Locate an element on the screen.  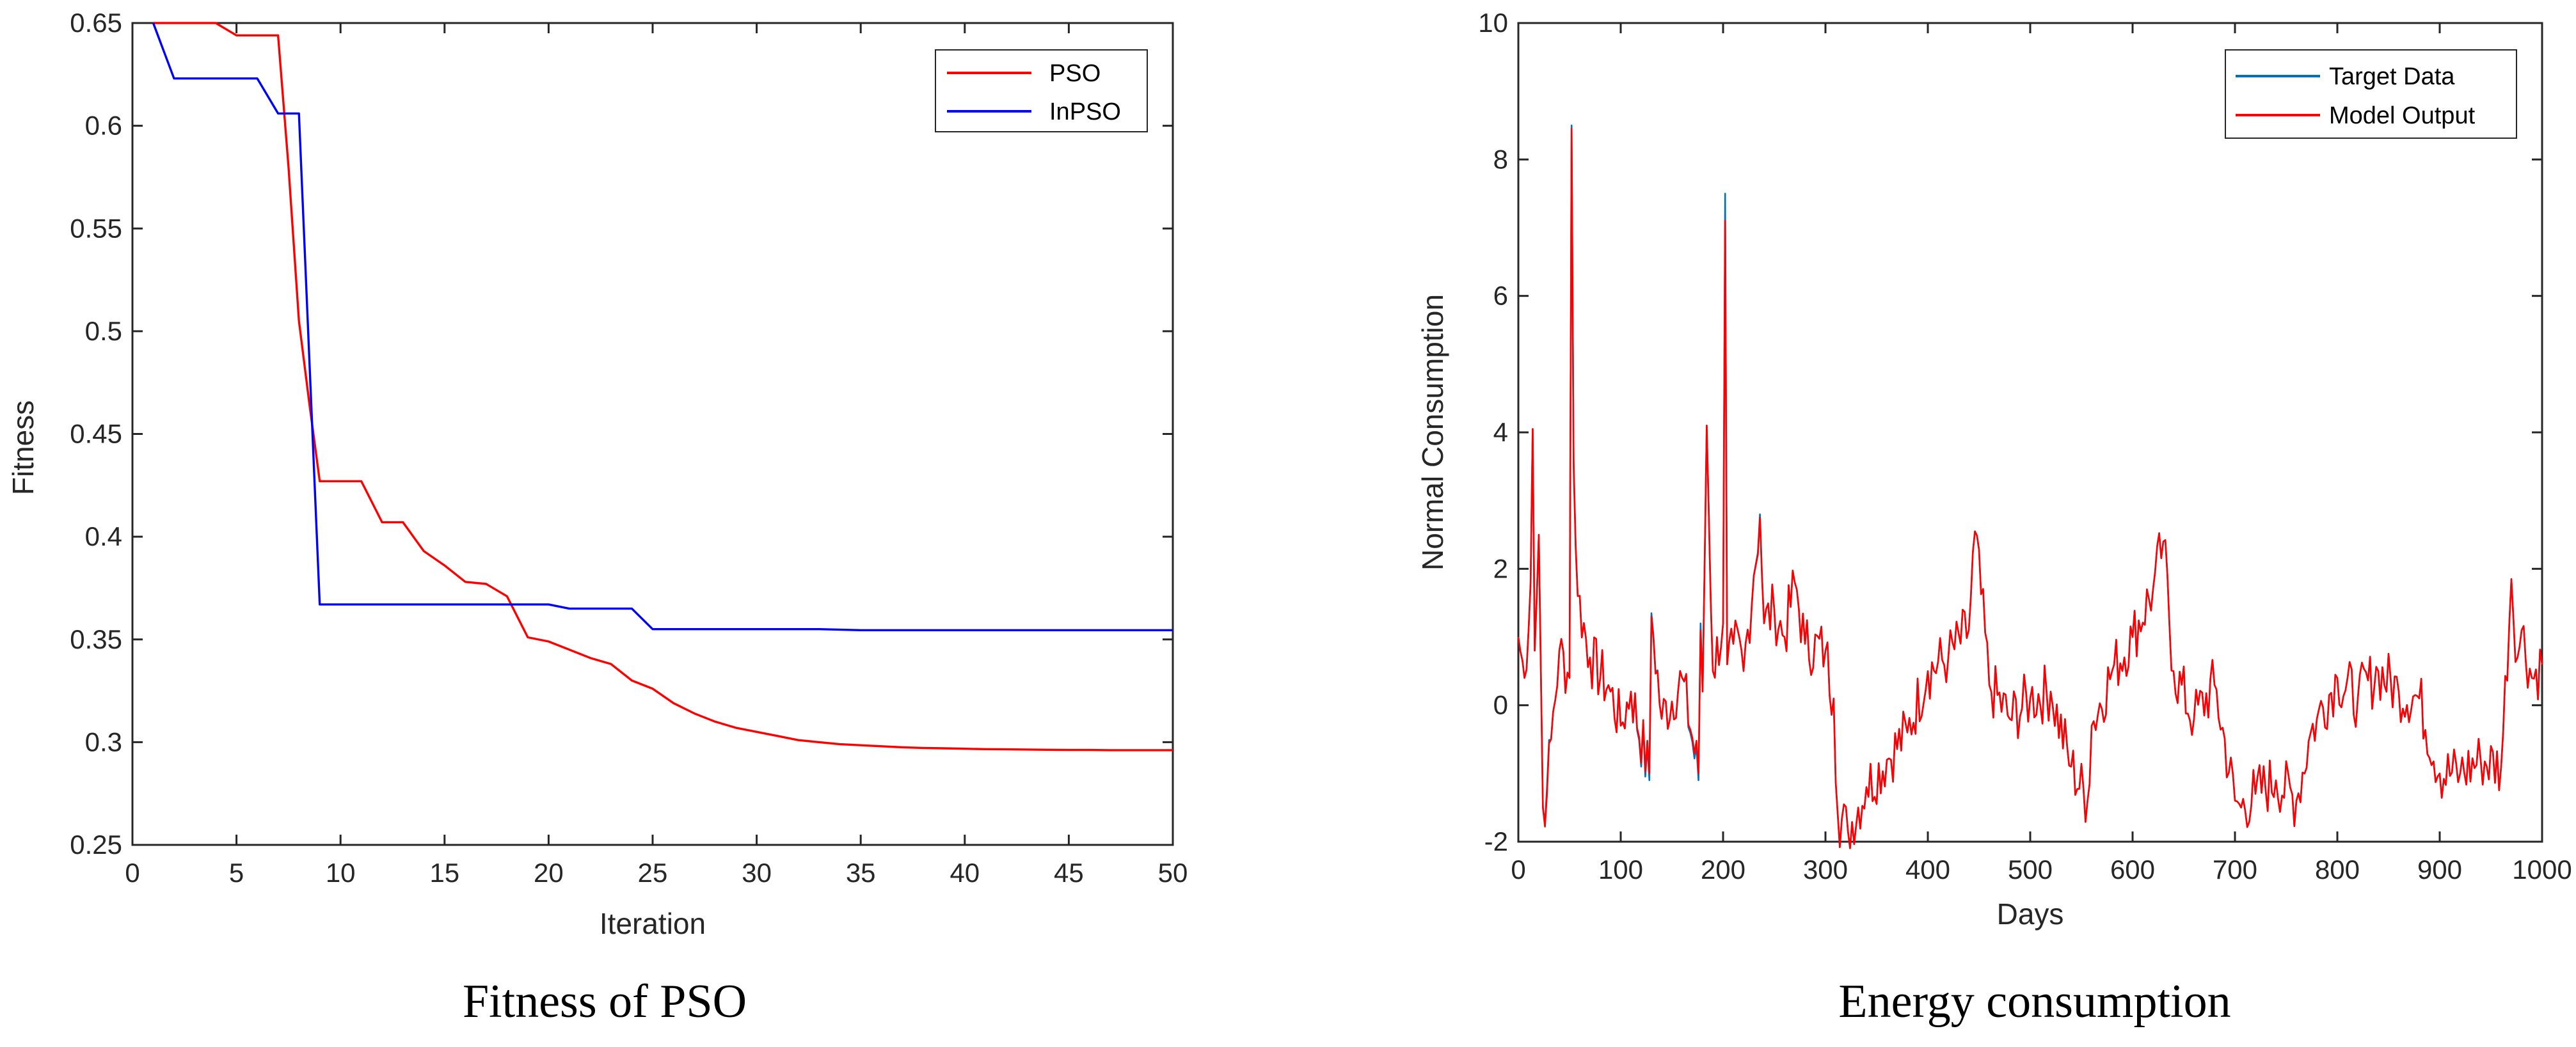
fitness-y-tick-label: 0.3 is located at coordinates (104, 742).